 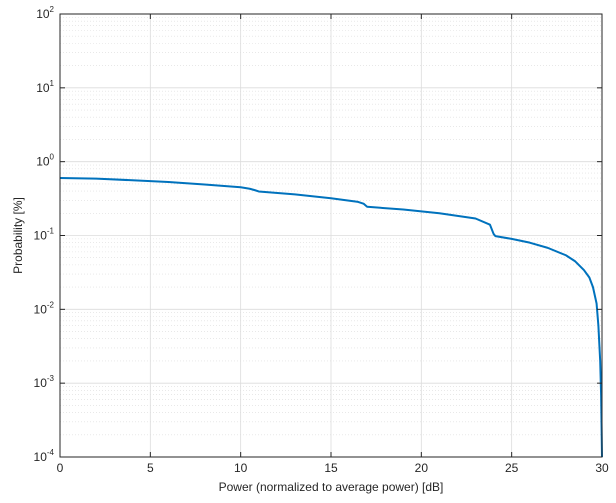 What do you see at coordinates (602, 468) in the screenshot?
I see `x-tick-label: 30` at bounding box center [602, 468].